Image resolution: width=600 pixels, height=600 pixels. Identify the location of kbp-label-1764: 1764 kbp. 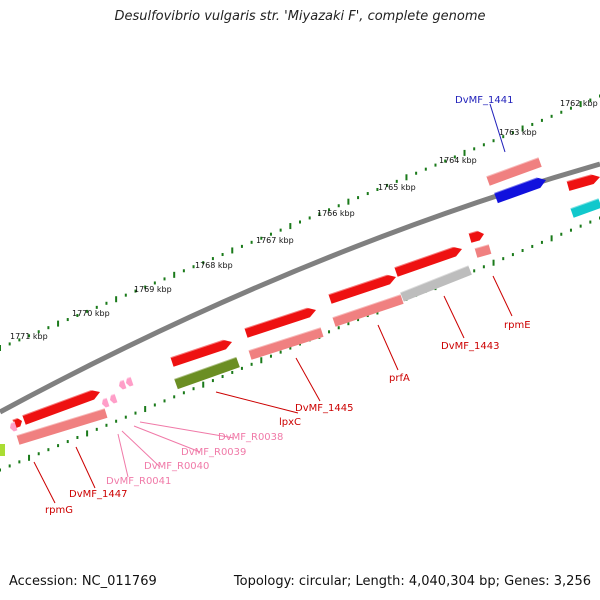
(458, 160).